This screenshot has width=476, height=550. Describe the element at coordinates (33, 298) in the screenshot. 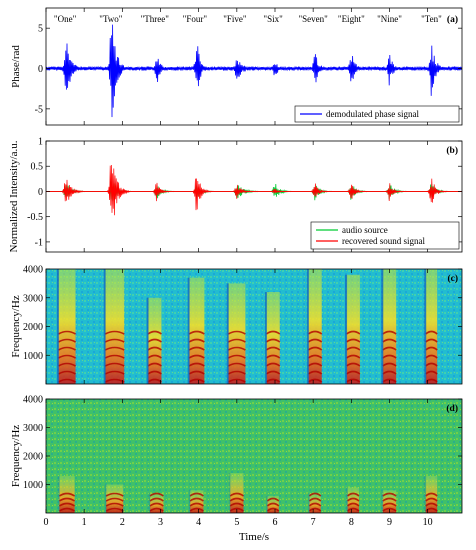

I see `ytick-label-c-2: 3000` at that location.